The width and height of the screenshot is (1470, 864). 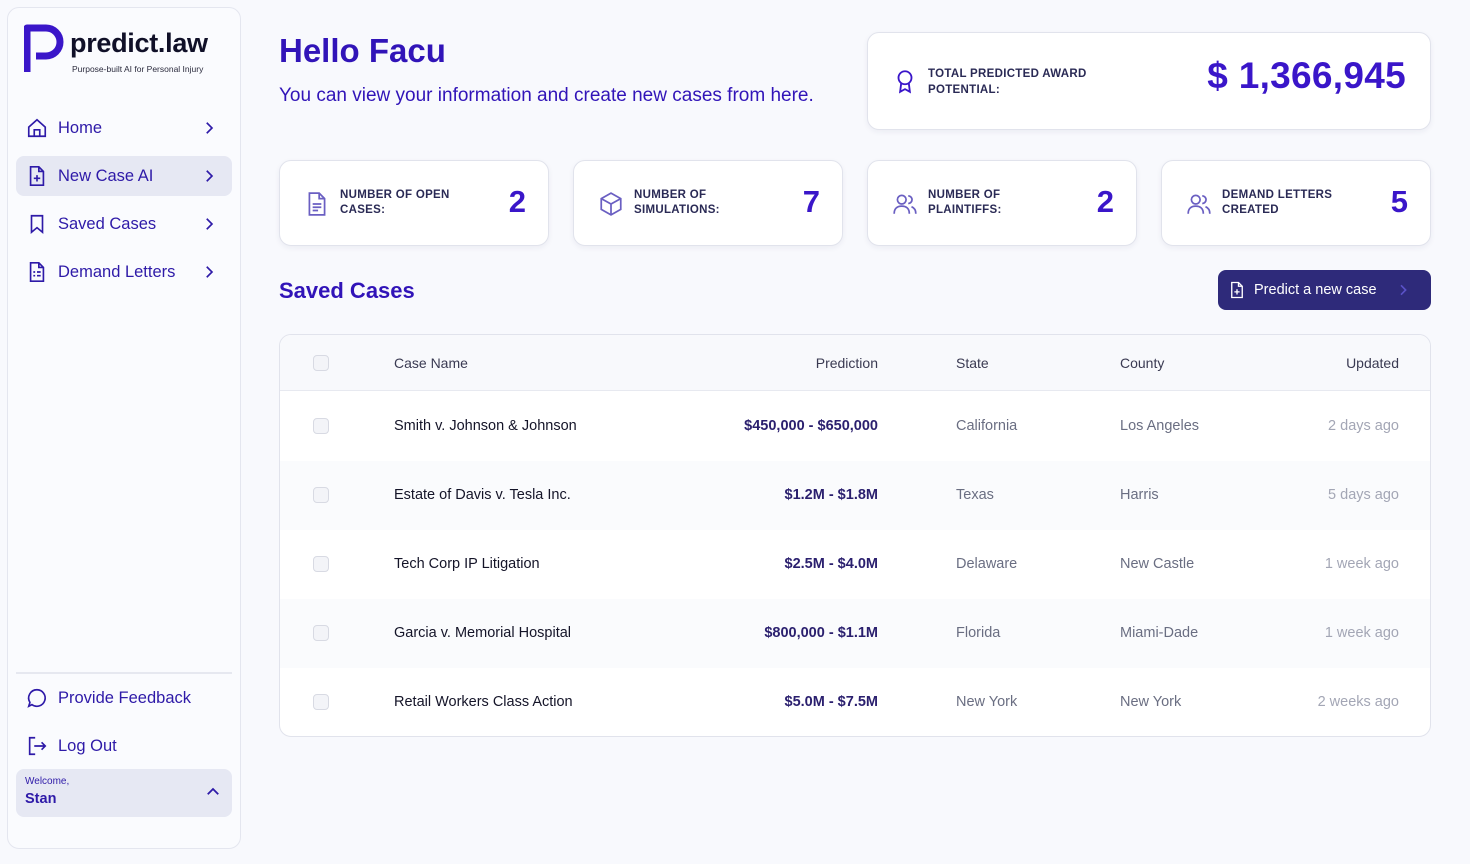 I want to click on case-prediction: $2.5M - $4.0M, so click(x=831, y=564).